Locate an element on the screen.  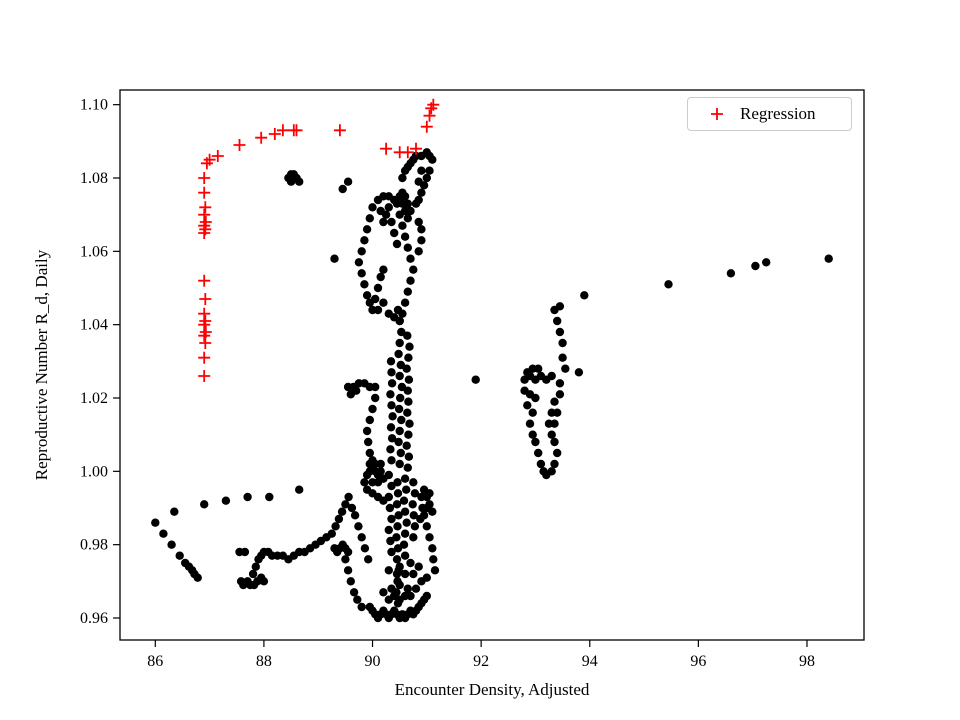
x-tick-label: 88 is located at coordinates (264, 661).